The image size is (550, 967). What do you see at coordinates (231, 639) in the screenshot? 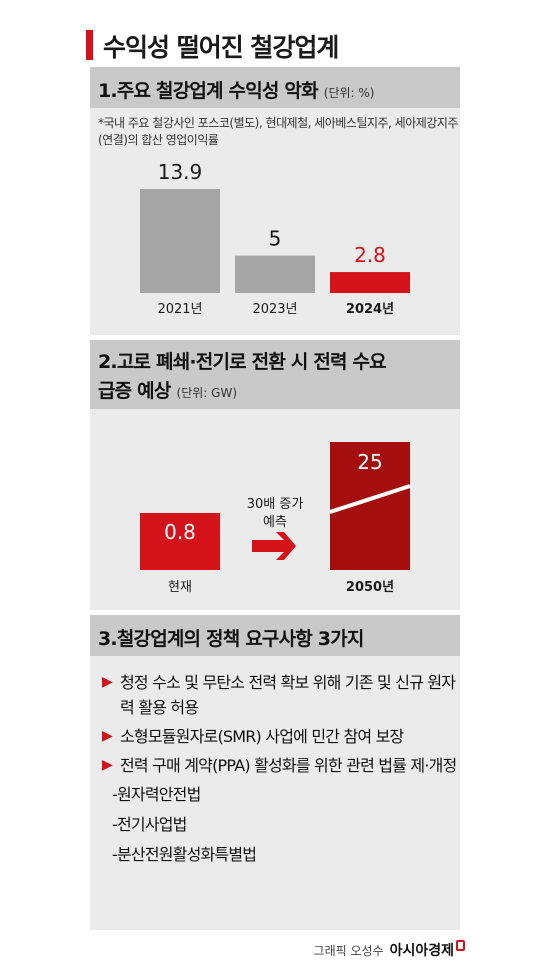
I see `section-heading: 3.철강업계의 정책 요구사항 3가지` at bounding box center [231, 639].